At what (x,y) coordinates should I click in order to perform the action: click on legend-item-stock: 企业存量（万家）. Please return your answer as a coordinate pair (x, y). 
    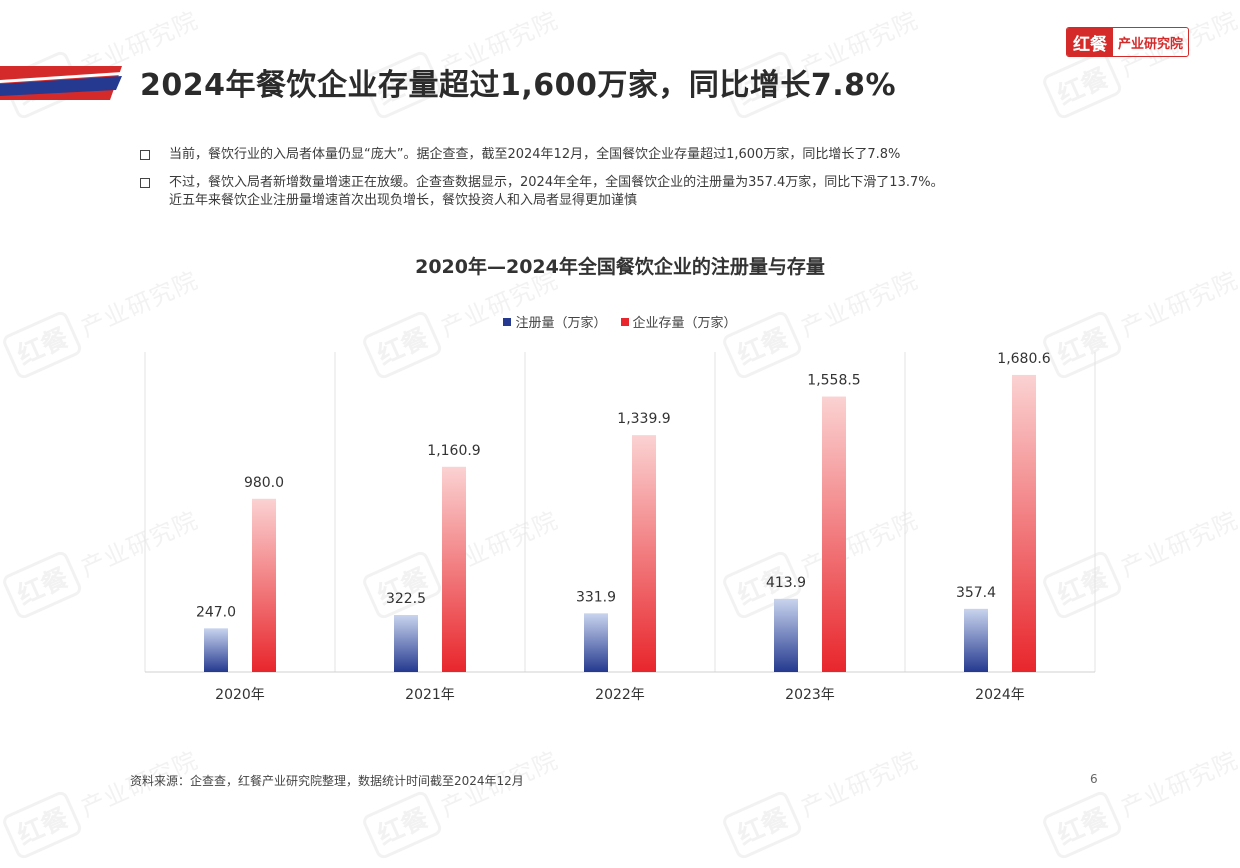
    Looking at the image, I should click on (678, 321).